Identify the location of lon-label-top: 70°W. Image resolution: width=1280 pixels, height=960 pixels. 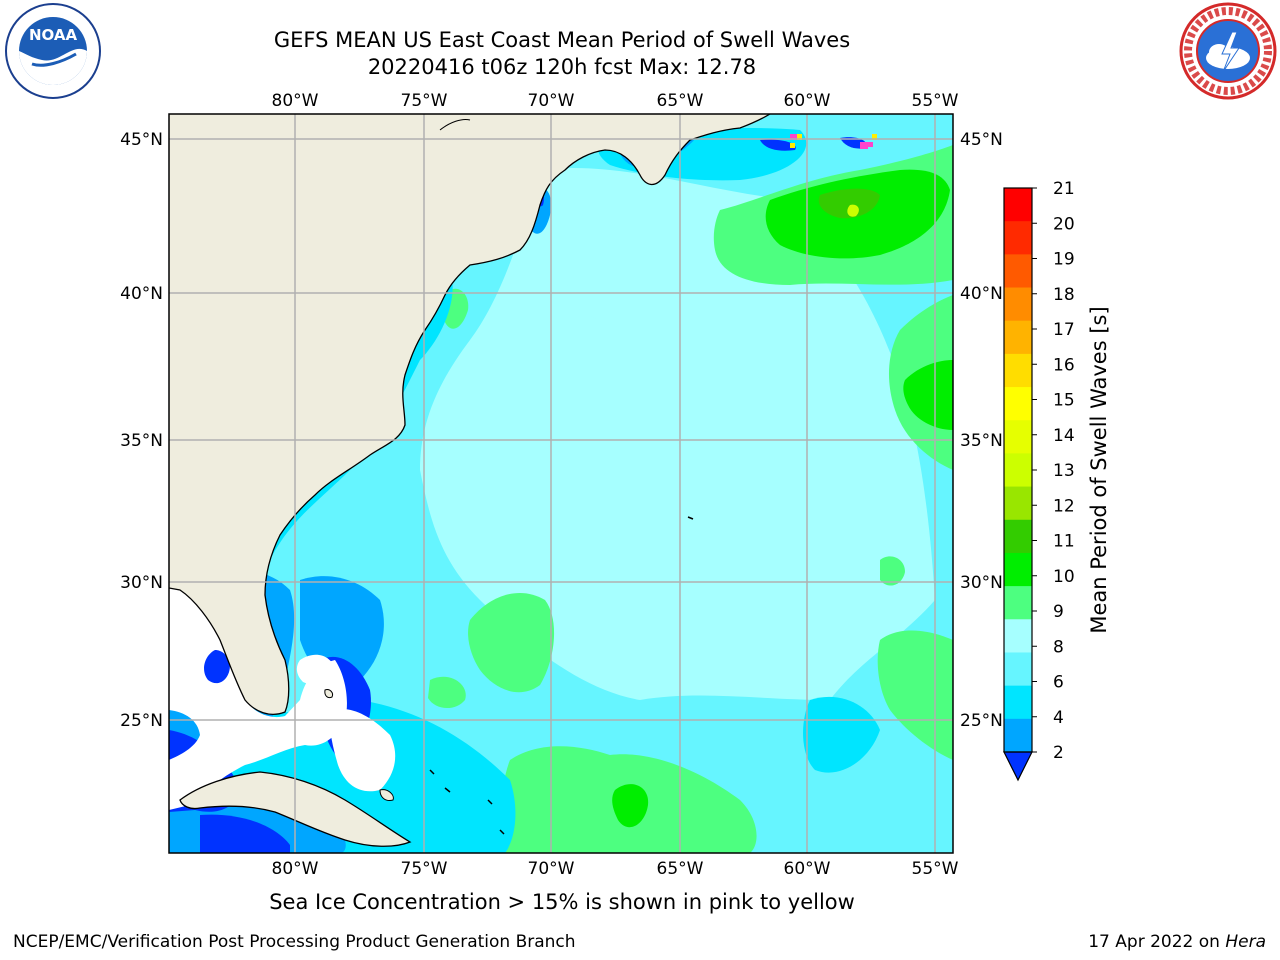
(551, 101).